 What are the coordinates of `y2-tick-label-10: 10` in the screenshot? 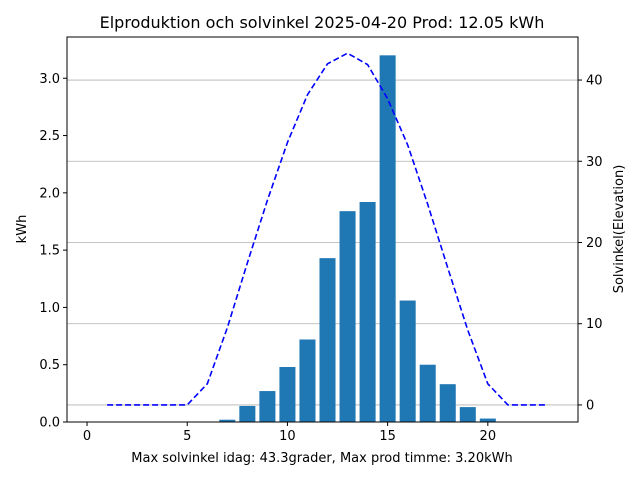 It's located at (594, 324).